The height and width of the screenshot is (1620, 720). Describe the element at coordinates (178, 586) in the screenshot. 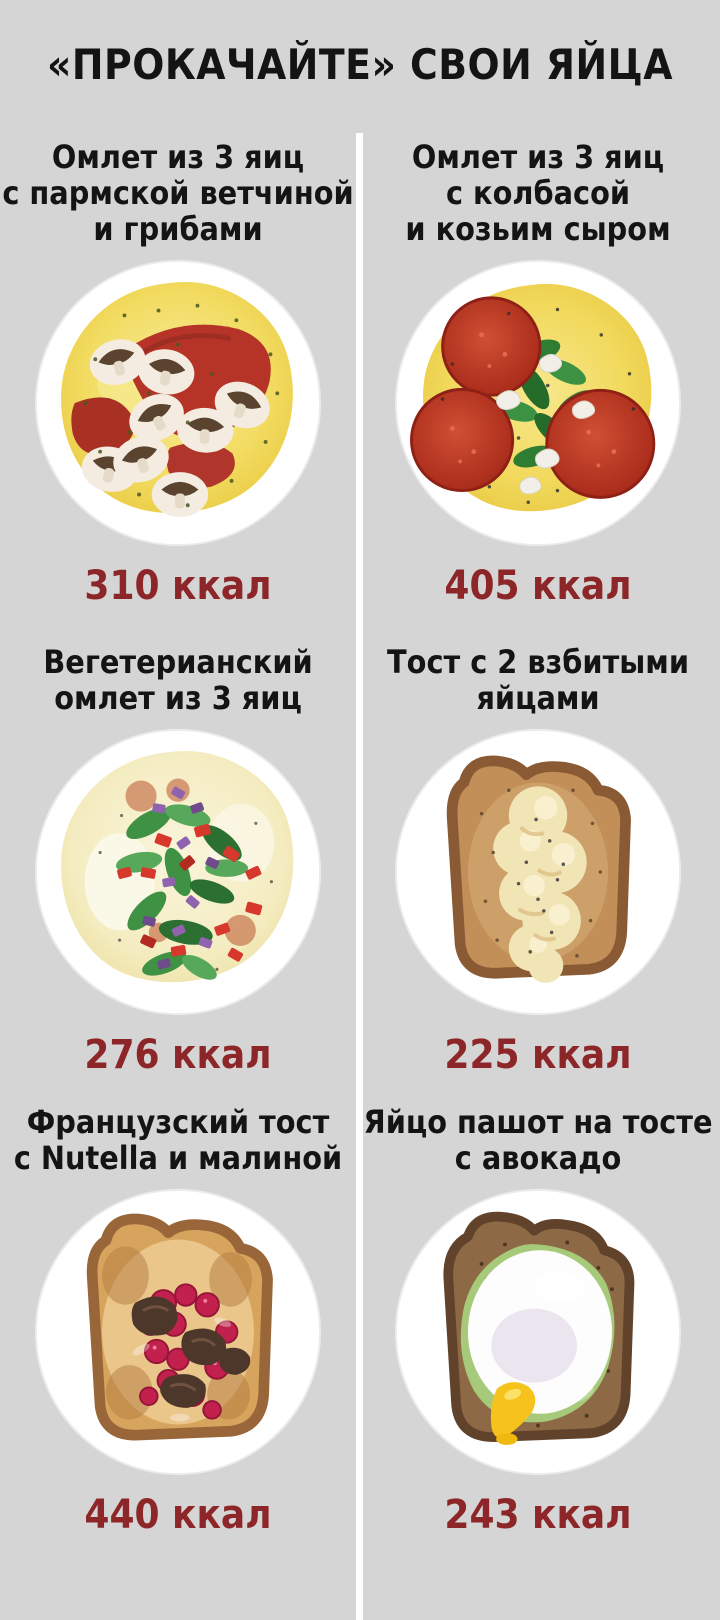

I see `calorie-label: 310 ккал` at that location.